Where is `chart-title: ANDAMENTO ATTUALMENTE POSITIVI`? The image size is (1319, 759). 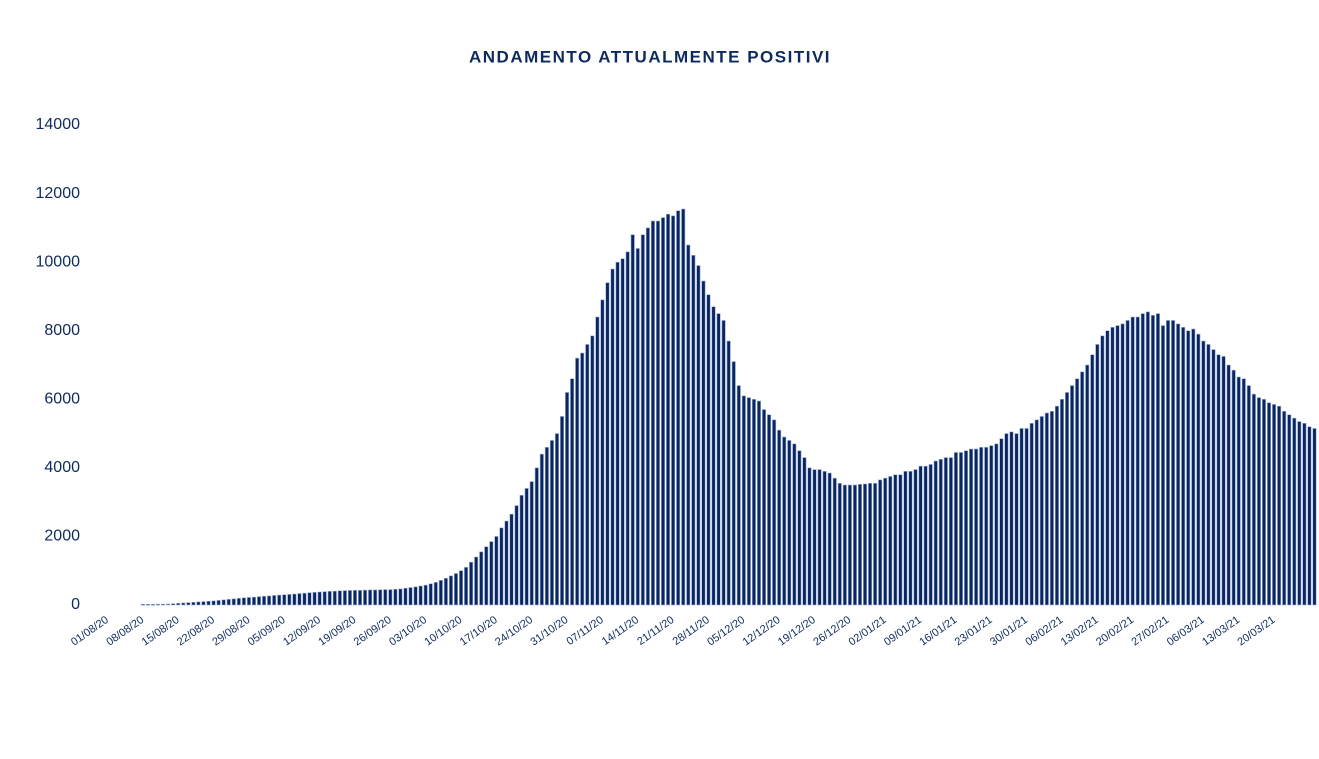
chart-title: ANDAMENTO ATTUALMENTE POSITIVI is located at coordinates (650, 56).